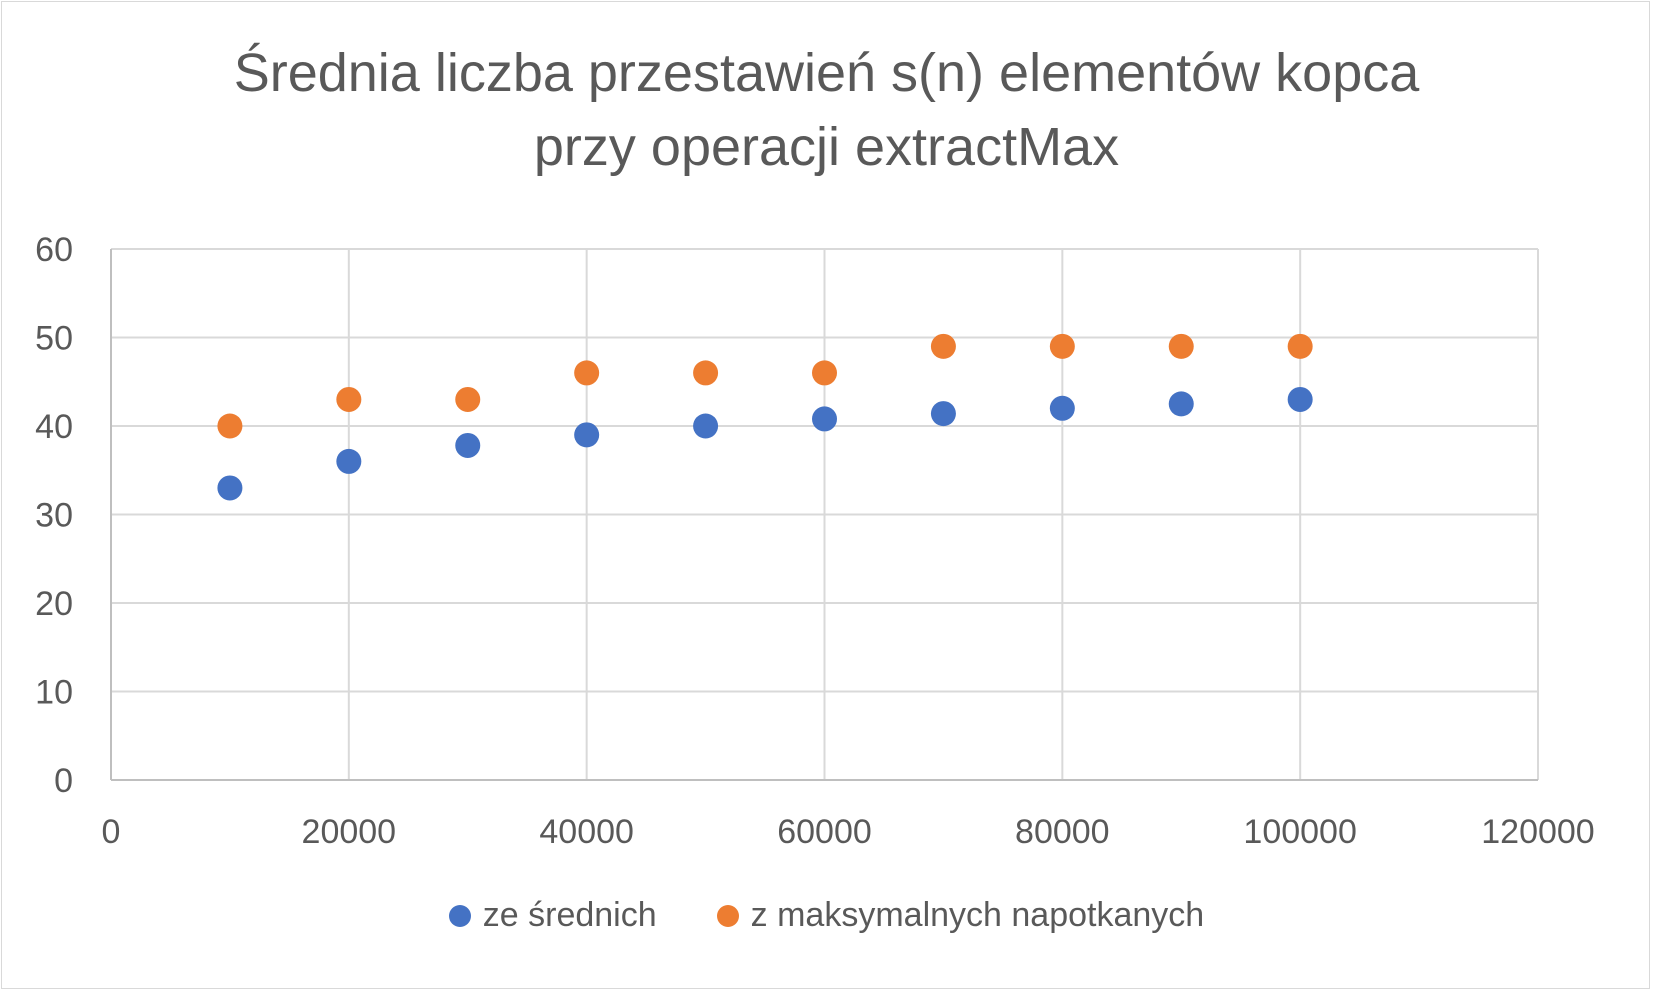 This screenshot has width=1653, height=992. What do you see at coordinates (824, 832) in the screenshot?
I see `x-tick-label: 60000` at bounding box center [824, 832].